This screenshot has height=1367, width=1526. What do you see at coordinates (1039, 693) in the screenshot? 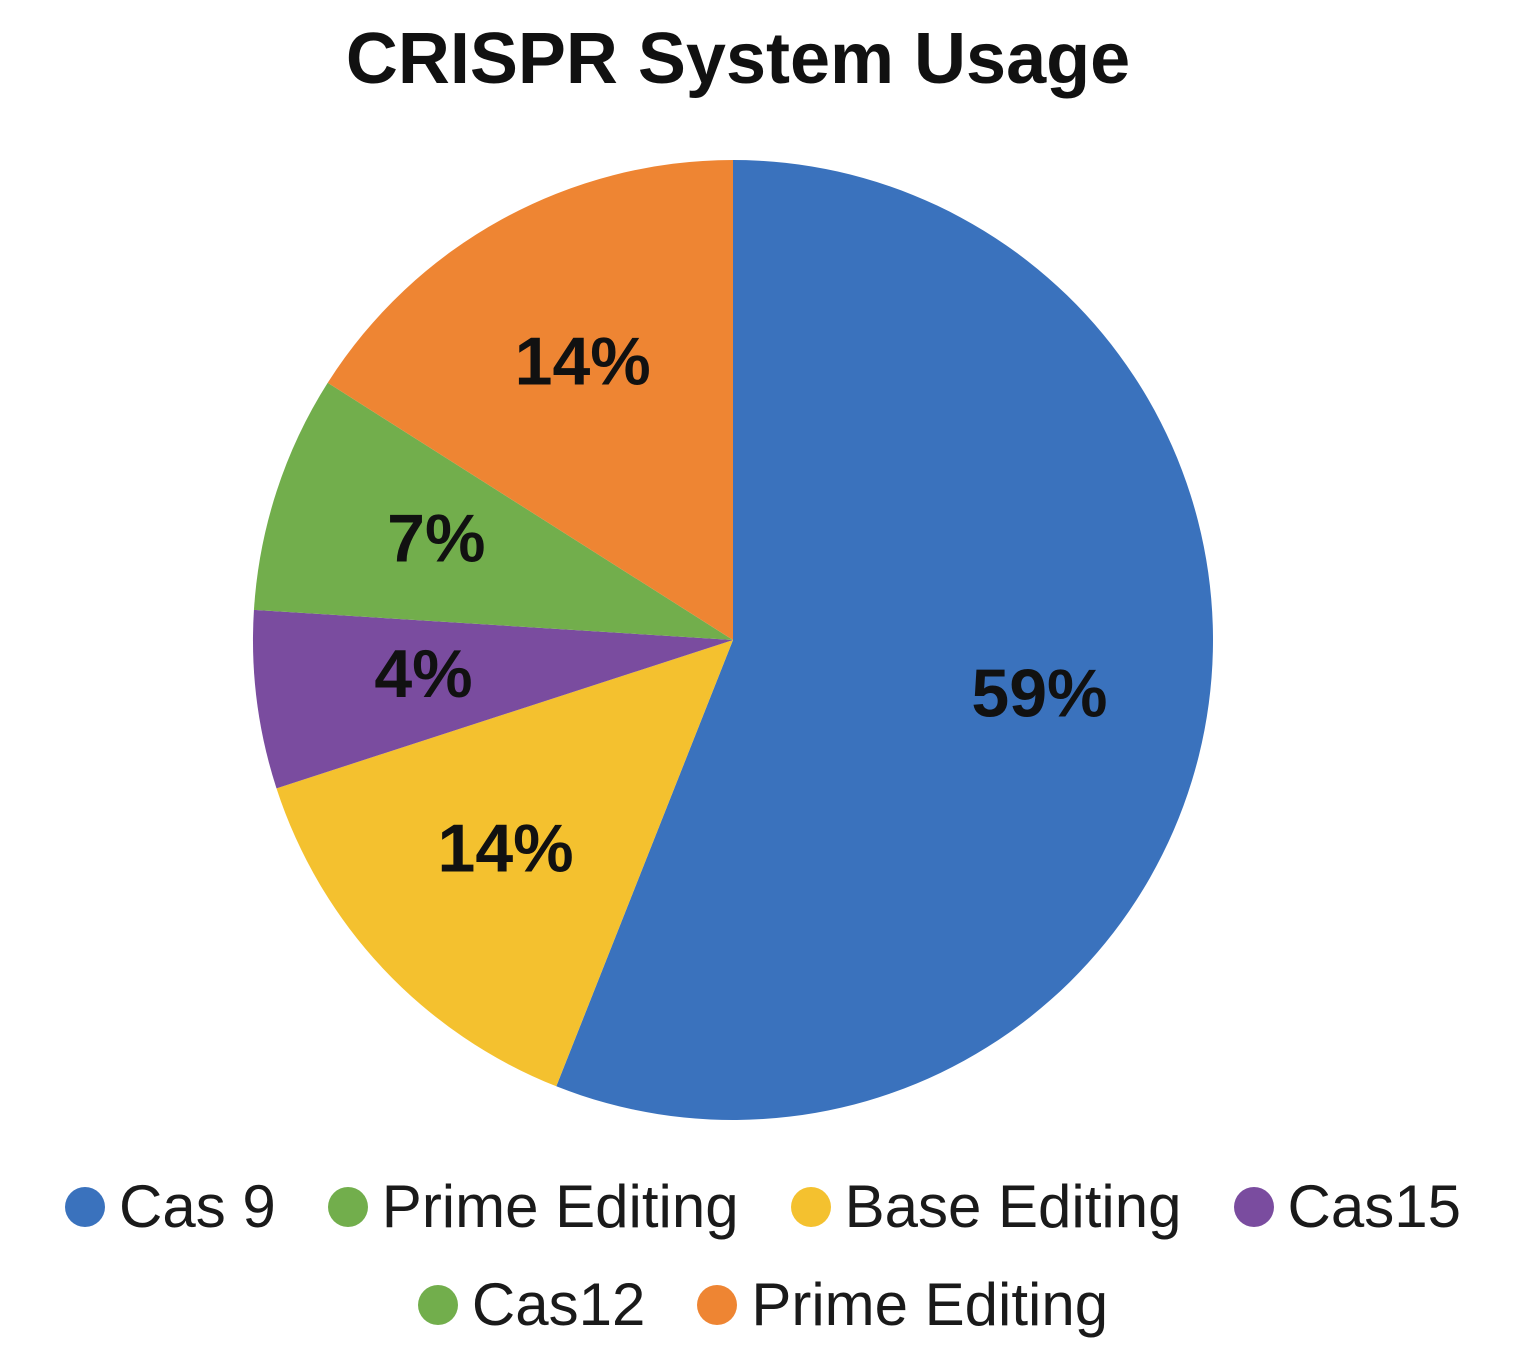
I see `data-label: 59%` at bounding box center [1039, 693].